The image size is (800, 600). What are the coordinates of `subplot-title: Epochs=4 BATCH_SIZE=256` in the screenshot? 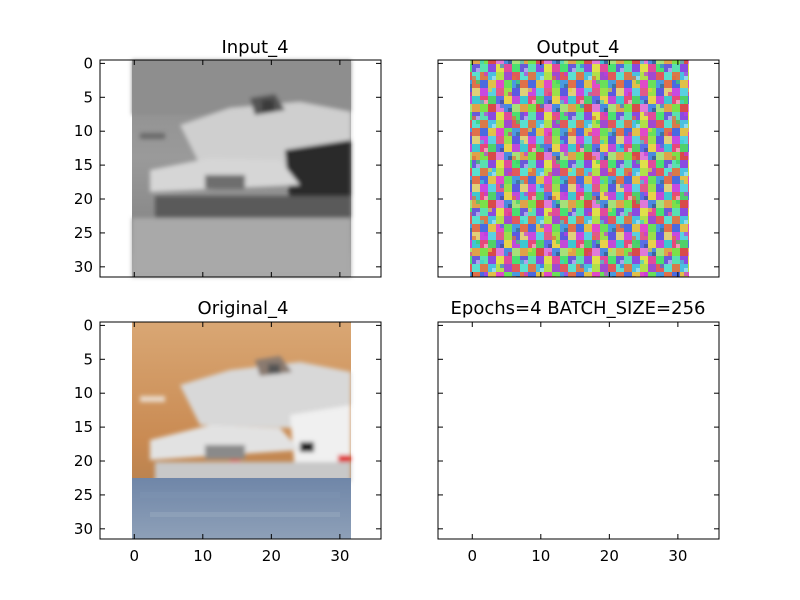 It's located at (578, 308).